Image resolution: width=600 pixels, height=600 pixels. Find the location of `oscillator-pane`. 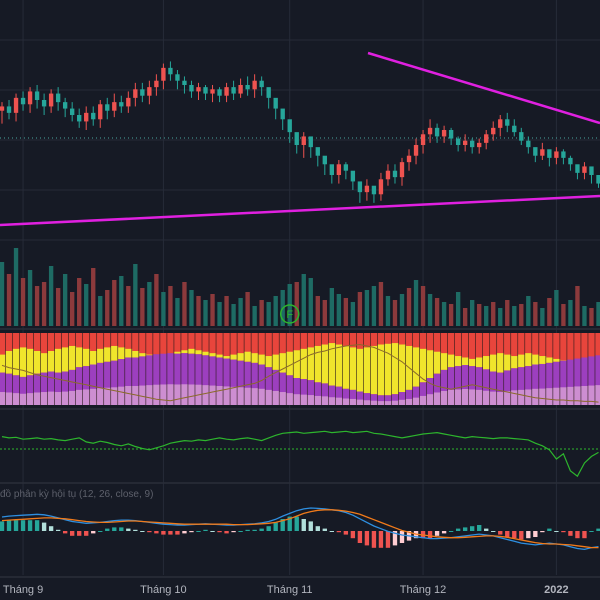

oscillator-pane is located at coordinates (300, 454).